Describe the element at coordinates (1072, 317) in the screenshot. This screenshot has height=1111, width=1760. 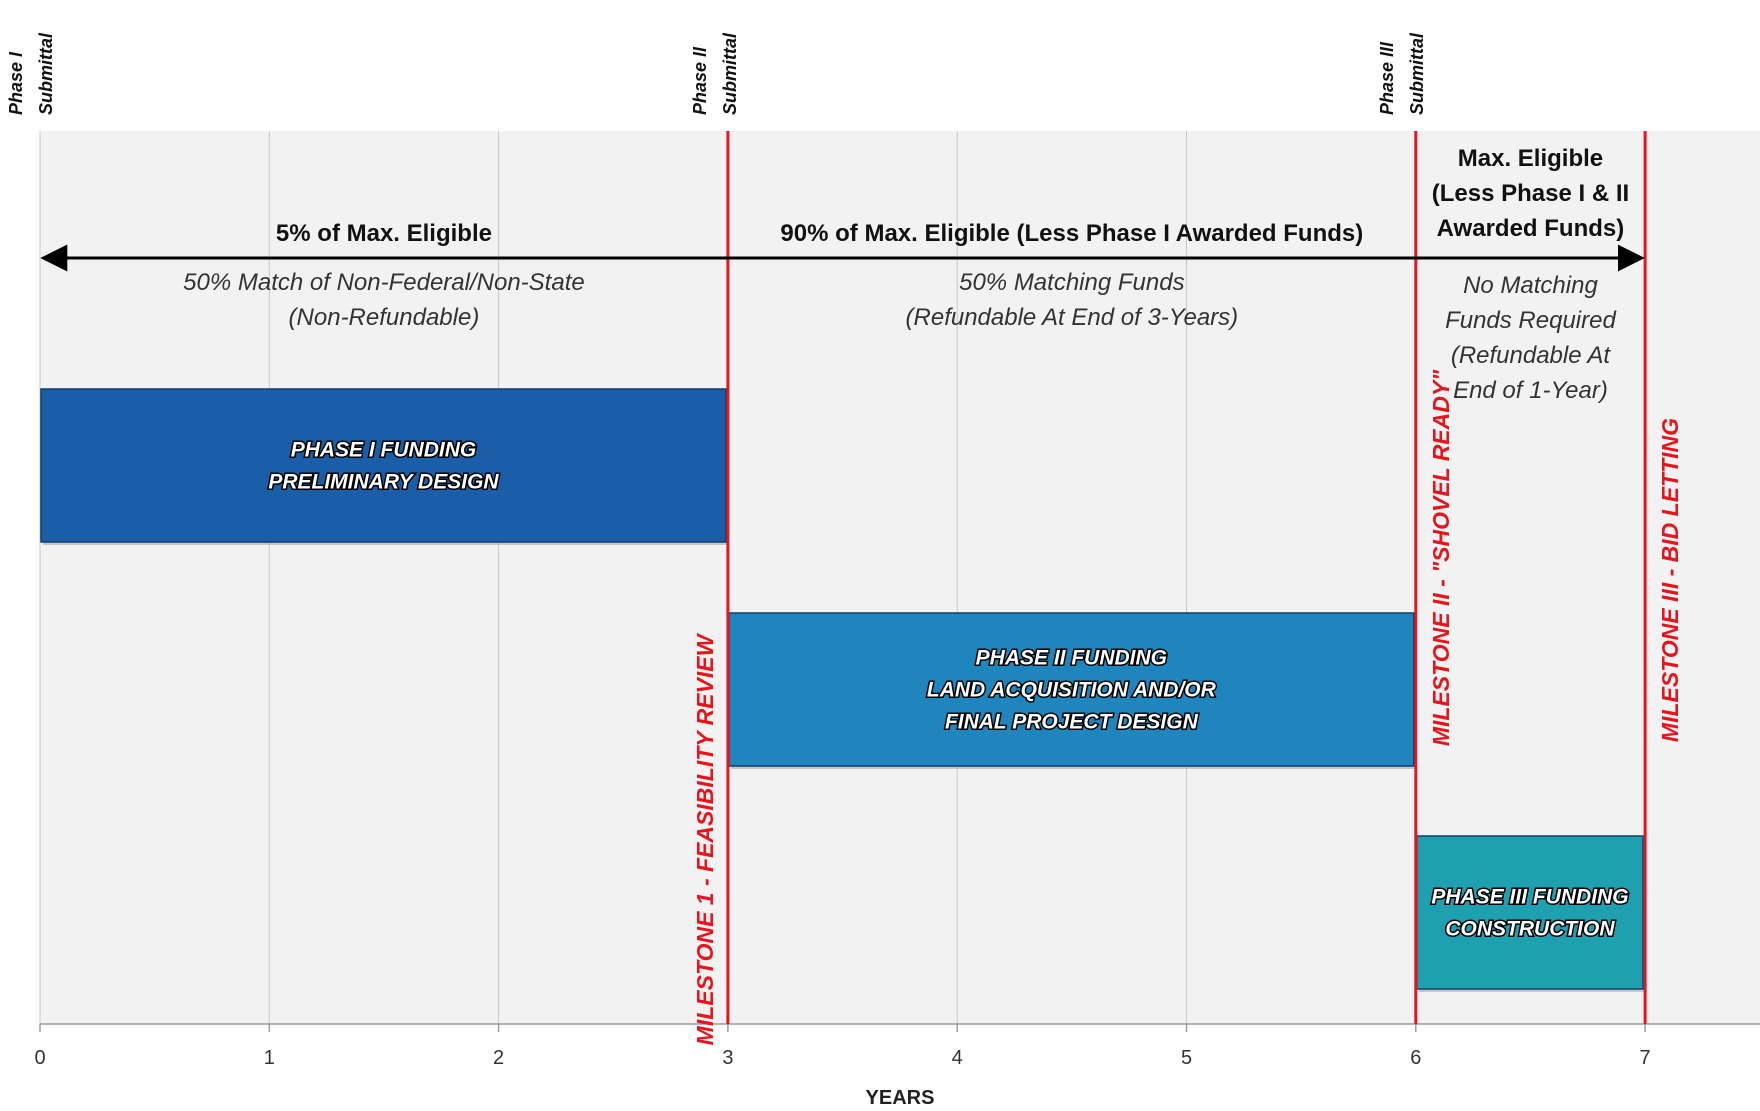
I see `period-note: (Refundable At End of 3-Years)` at that location.